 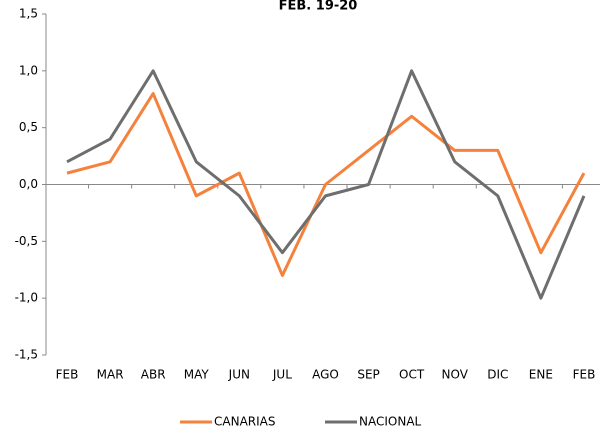 What do you see at coordinates (455, 375) in the screenshot?
I see `x-tick-label: NOV` at bounding box center [455, 375].